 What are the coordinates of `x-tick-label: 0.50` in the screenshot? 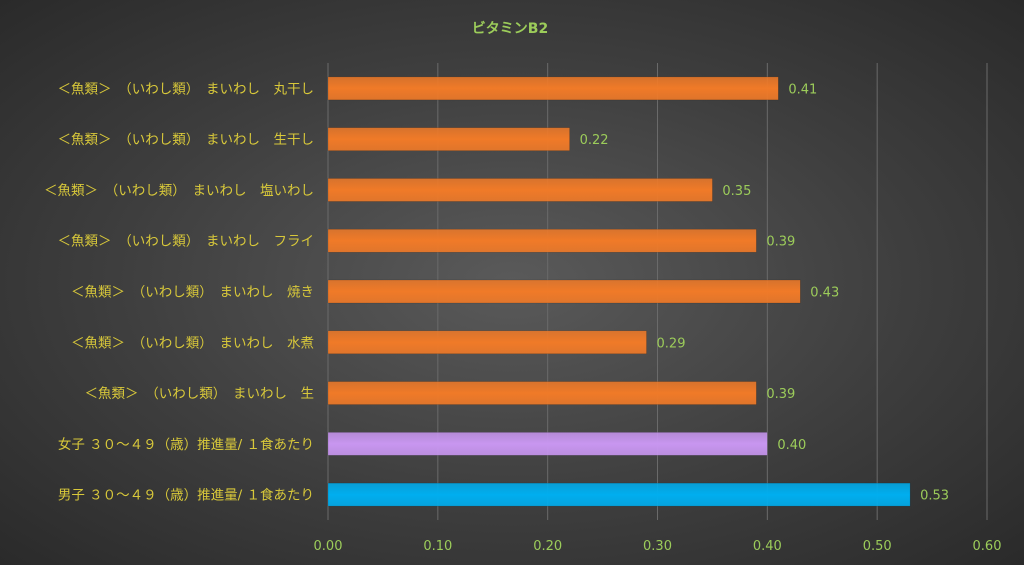 It's located at (877, 546).